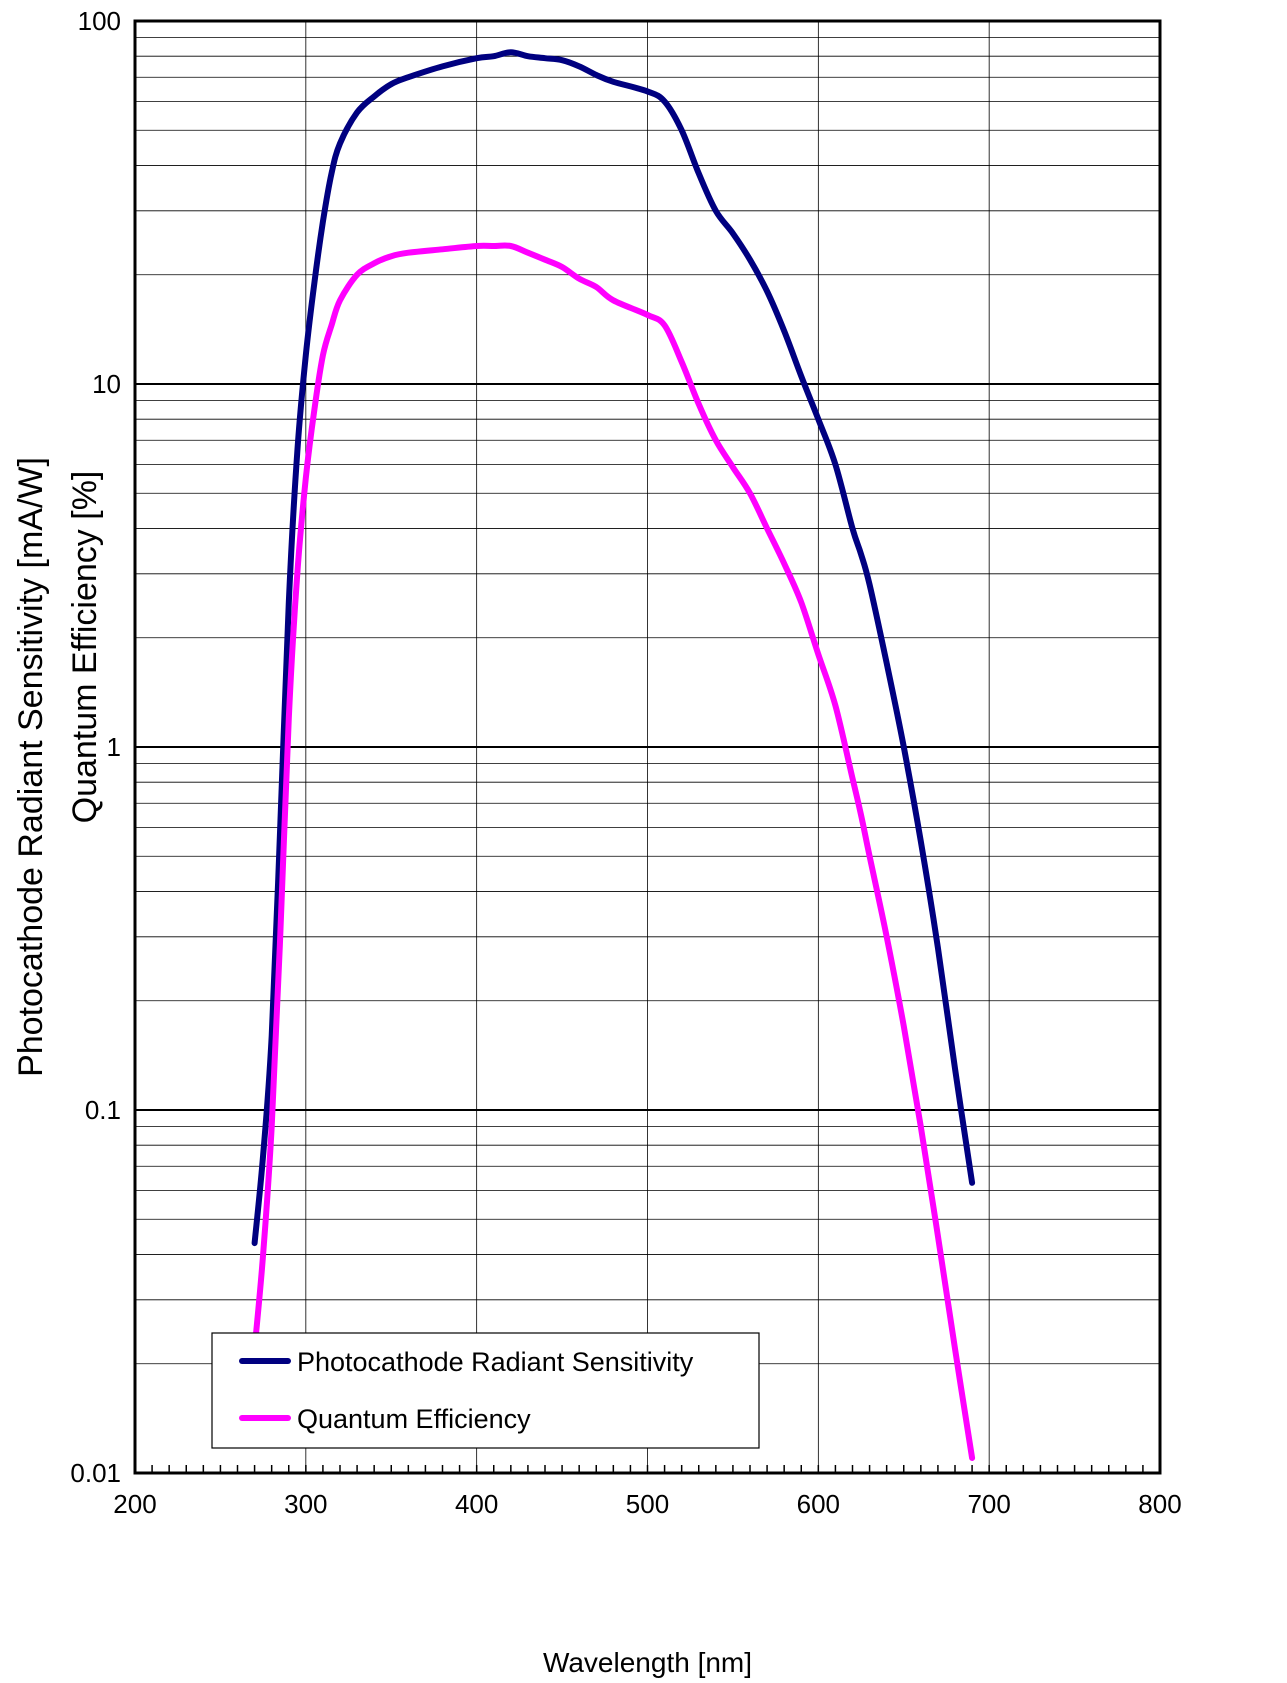  Describe the element at coordinates (305, 1504) in the screenshot. I see `x-tick-label: 300` at that location.